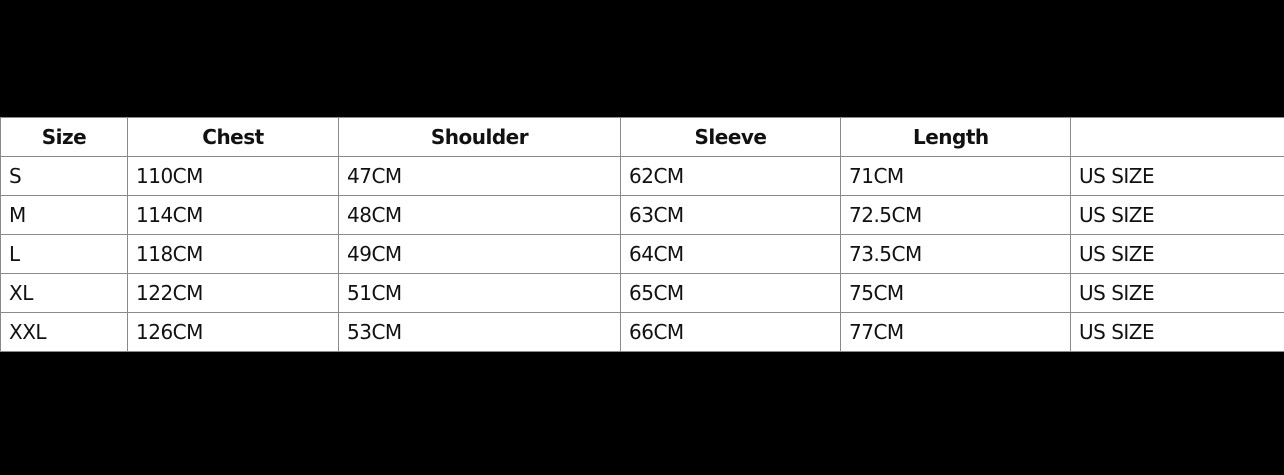 The image size is (1284, 475). What do you see at coordinates (730, 137) in the screenshot?
I see `column-header: Sleeve` at bounding box center [730, 137].